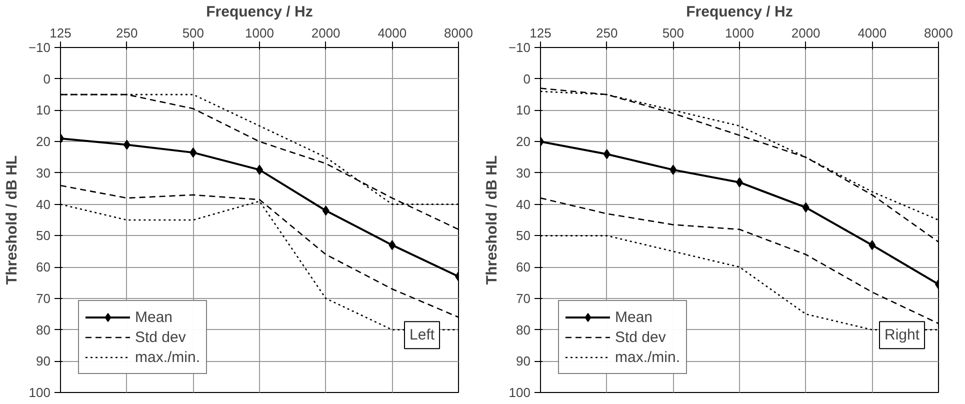  What do you see at coordinates (423, 335) in the screenshot?
I see `annotation: Left` at bounding box center [423, 335].